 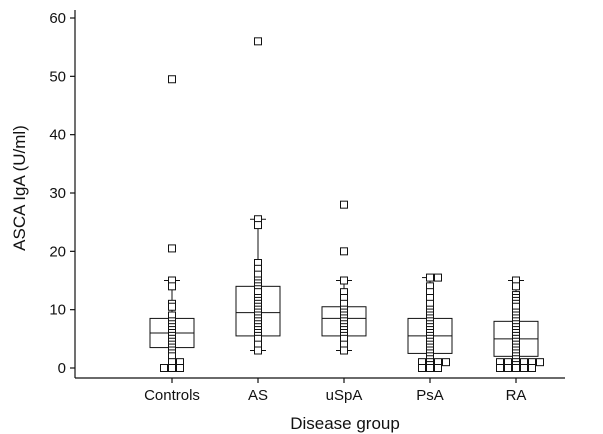 What do you see at coordinates (258, 395) in the screenshot?
I see `x-tick-label: AS` at bounding box center [258, 395].